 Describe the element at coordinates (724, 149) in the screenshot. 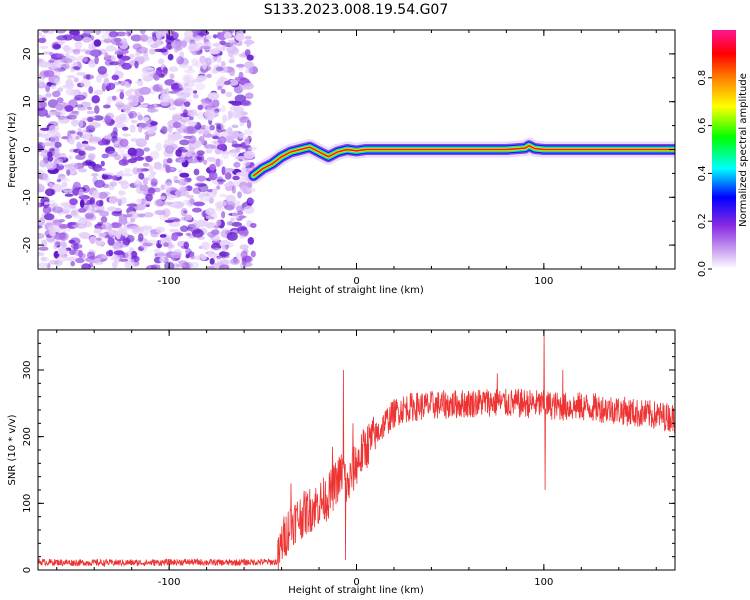

I see `colorbar-gradient` at that location.